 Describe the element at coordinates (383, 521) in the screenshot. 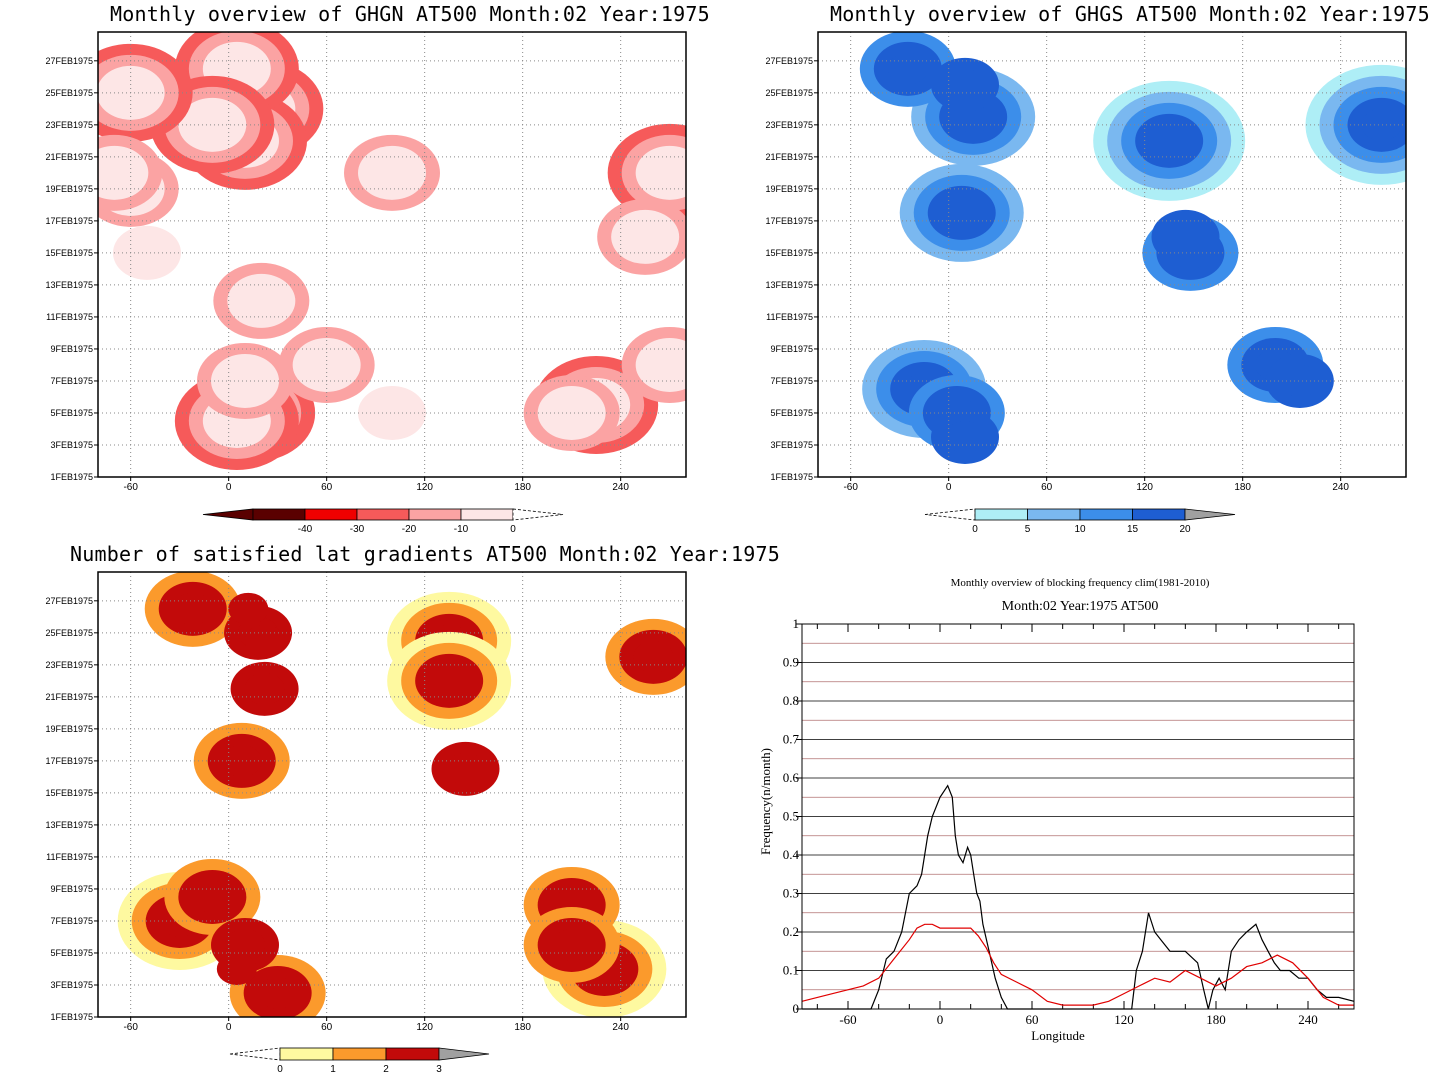

I see `colorbar: -40 -30 -20 -10 0` at that location.